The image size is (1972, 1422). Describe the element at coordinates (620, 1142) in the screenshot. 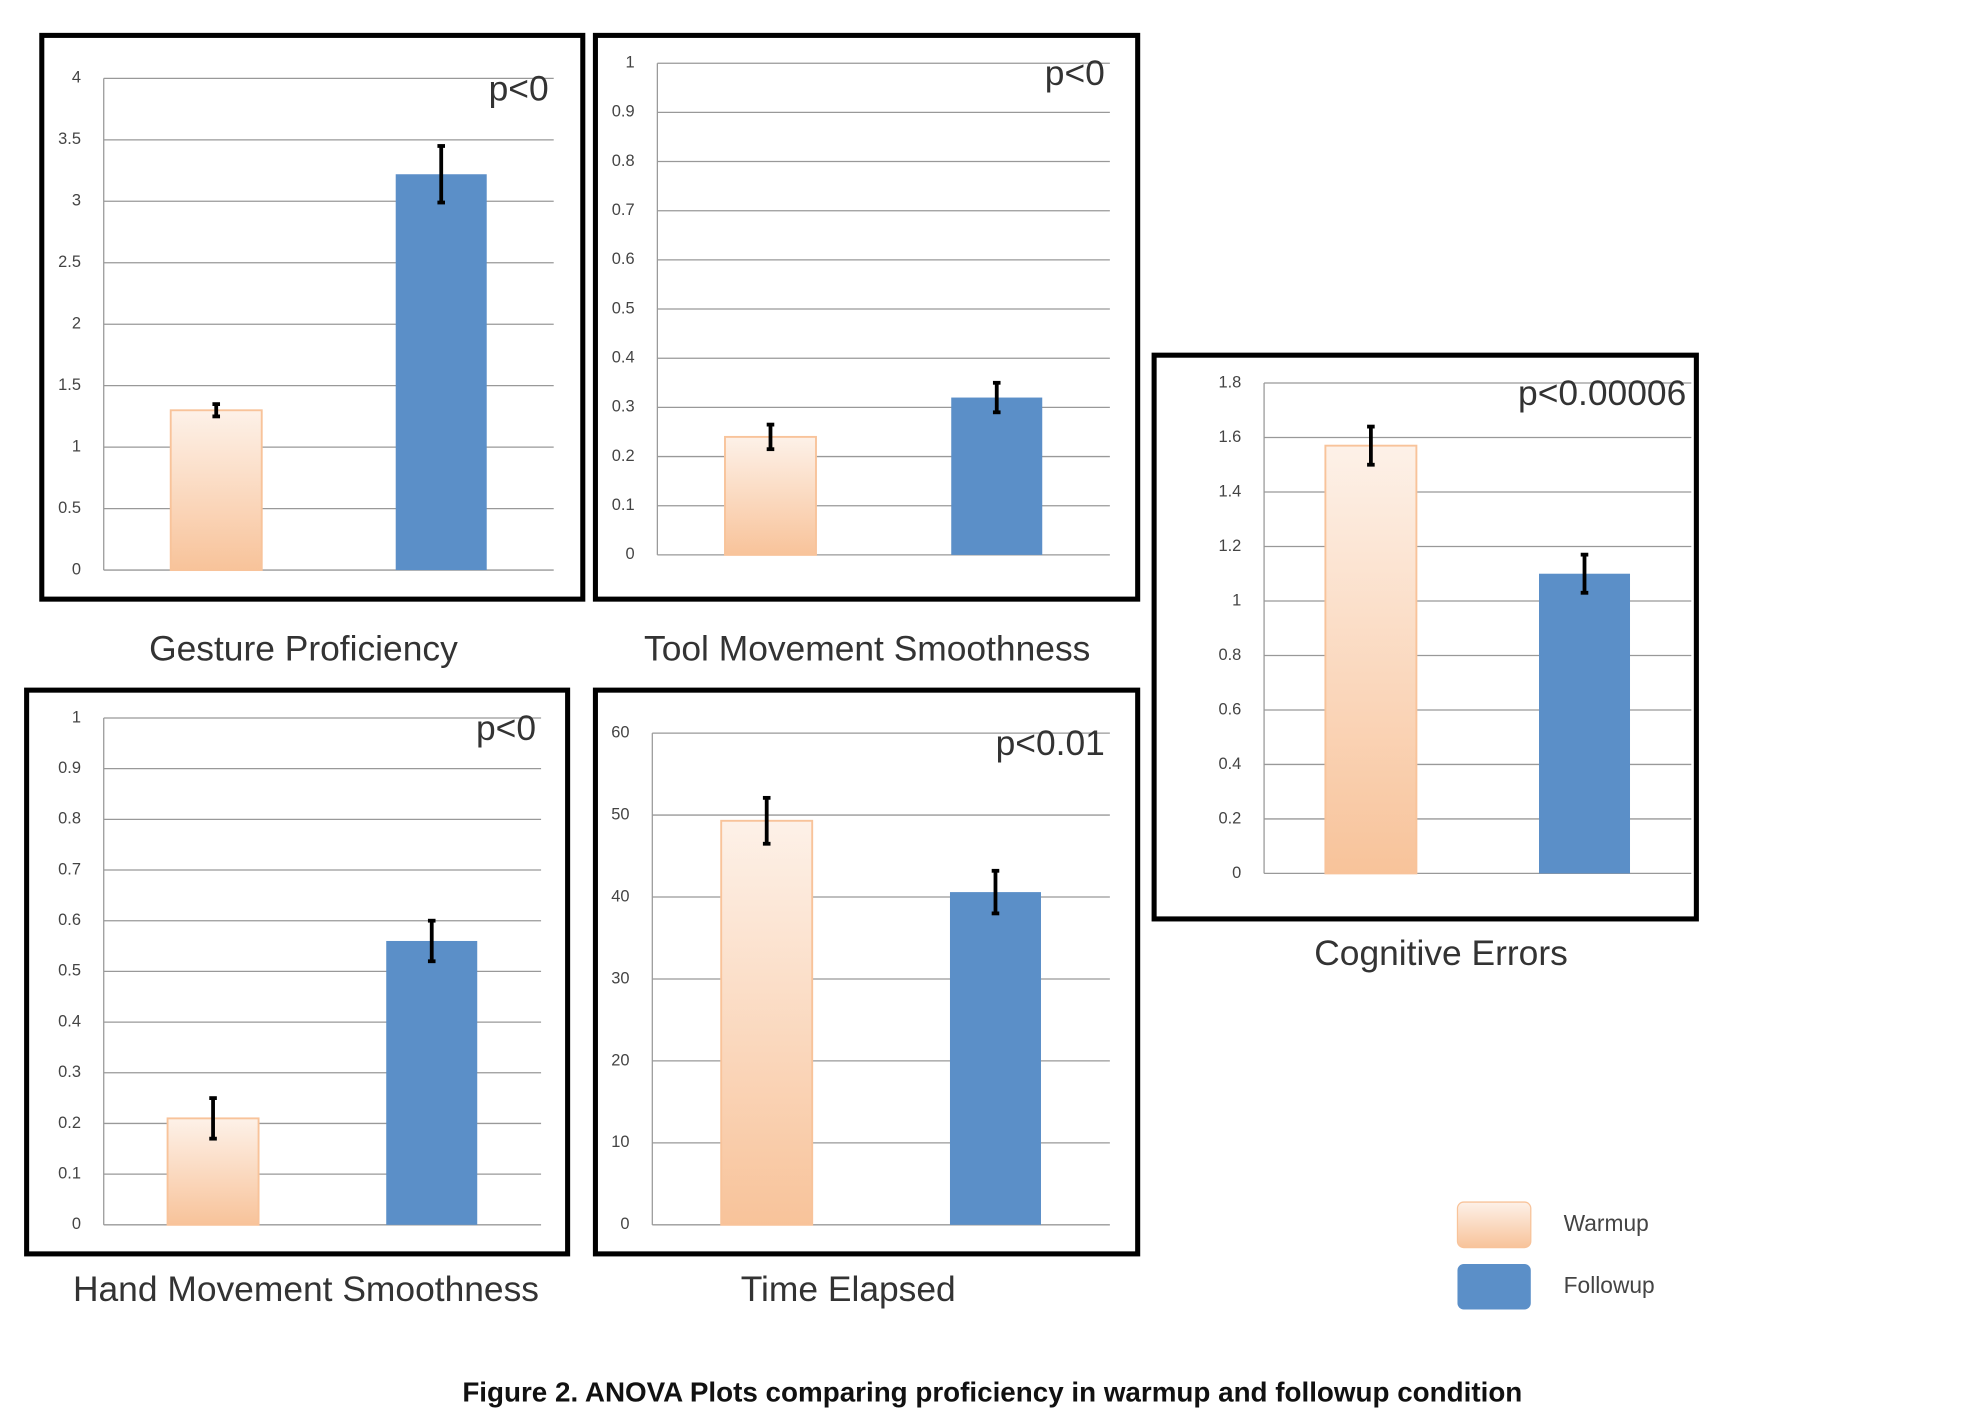

I see `y-tick-label: 10` at that location.